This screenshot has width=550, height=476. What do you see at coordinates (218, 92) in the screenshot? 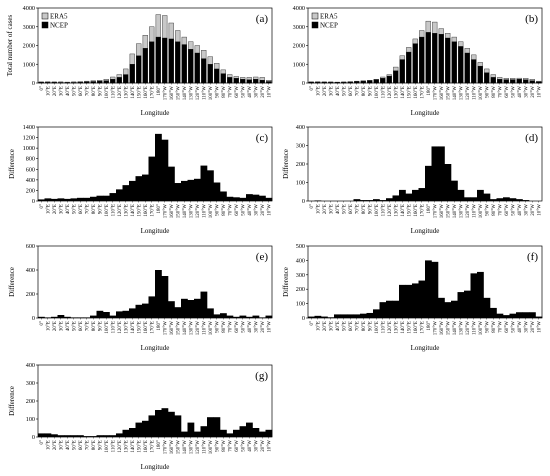
I see `x-tick-label: 90°W` at bounding box center [218, 92].